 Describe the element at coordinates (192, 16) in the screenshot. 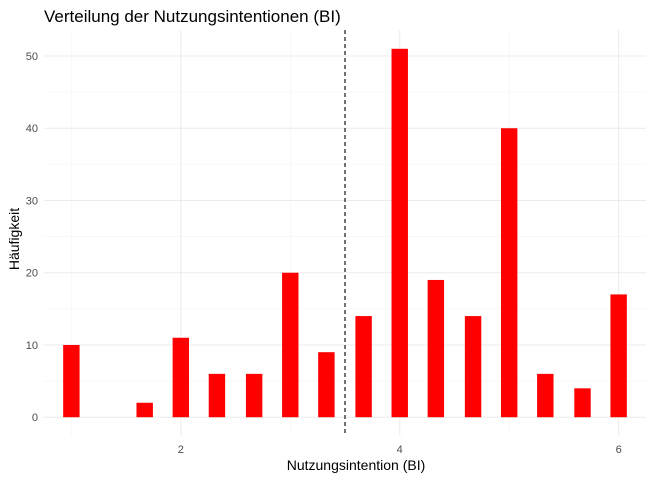

I see `chart-title: Verteilung der Nutzungsintentionen (BI)` at that location.